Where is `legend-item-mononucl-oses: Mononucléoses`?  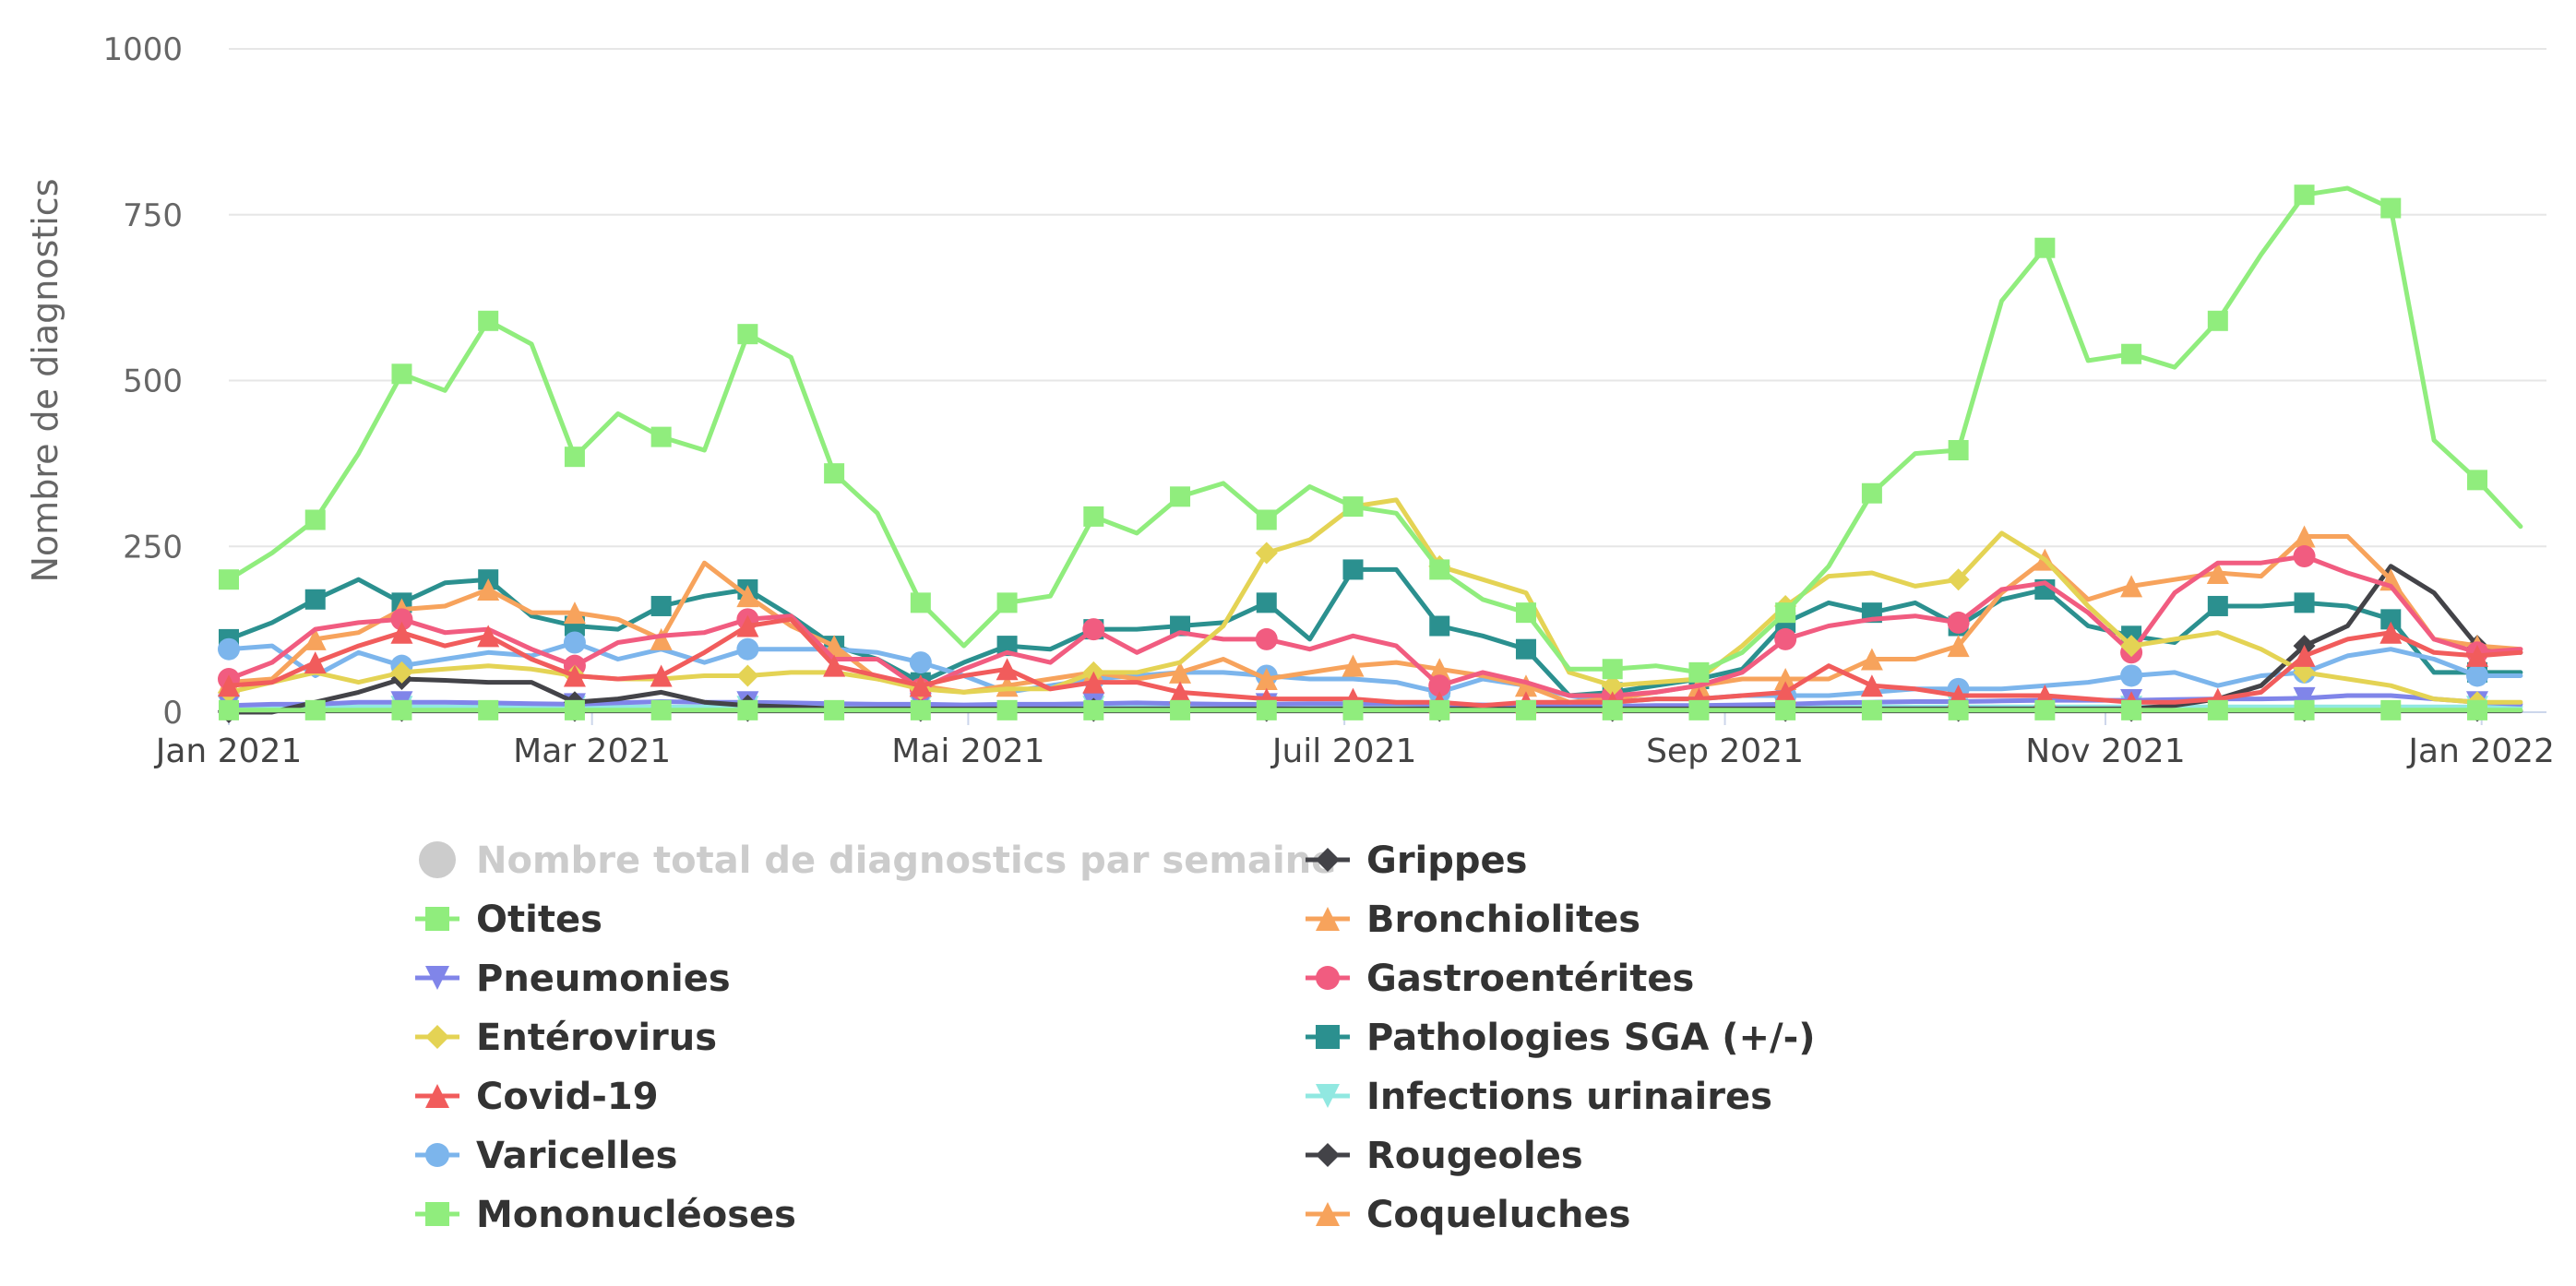
legend-item-mononucl-oses: Mononucléoses is located at coordinates (605, 1215).